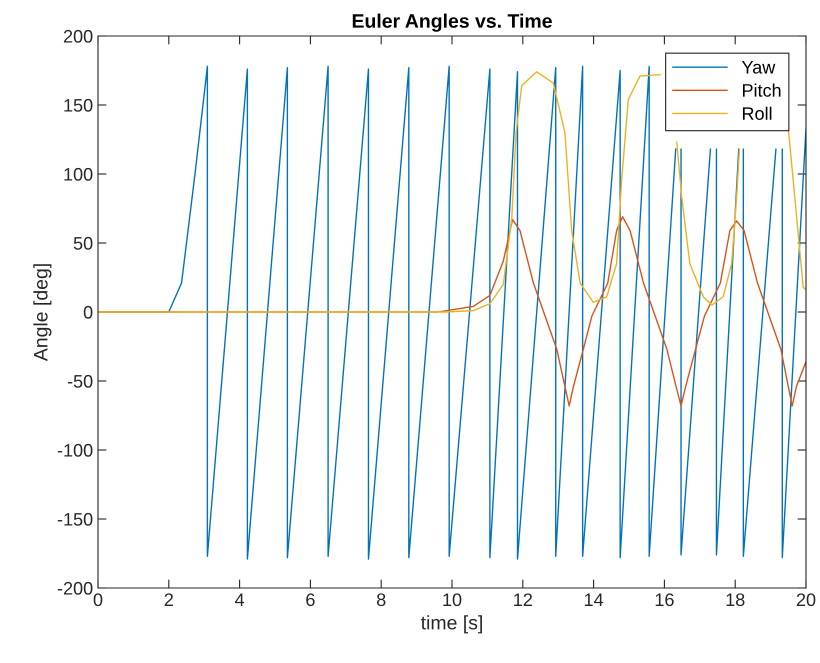 The image size is (820, 663). I want to click on x-tick-label: 14, so click(594, 600).